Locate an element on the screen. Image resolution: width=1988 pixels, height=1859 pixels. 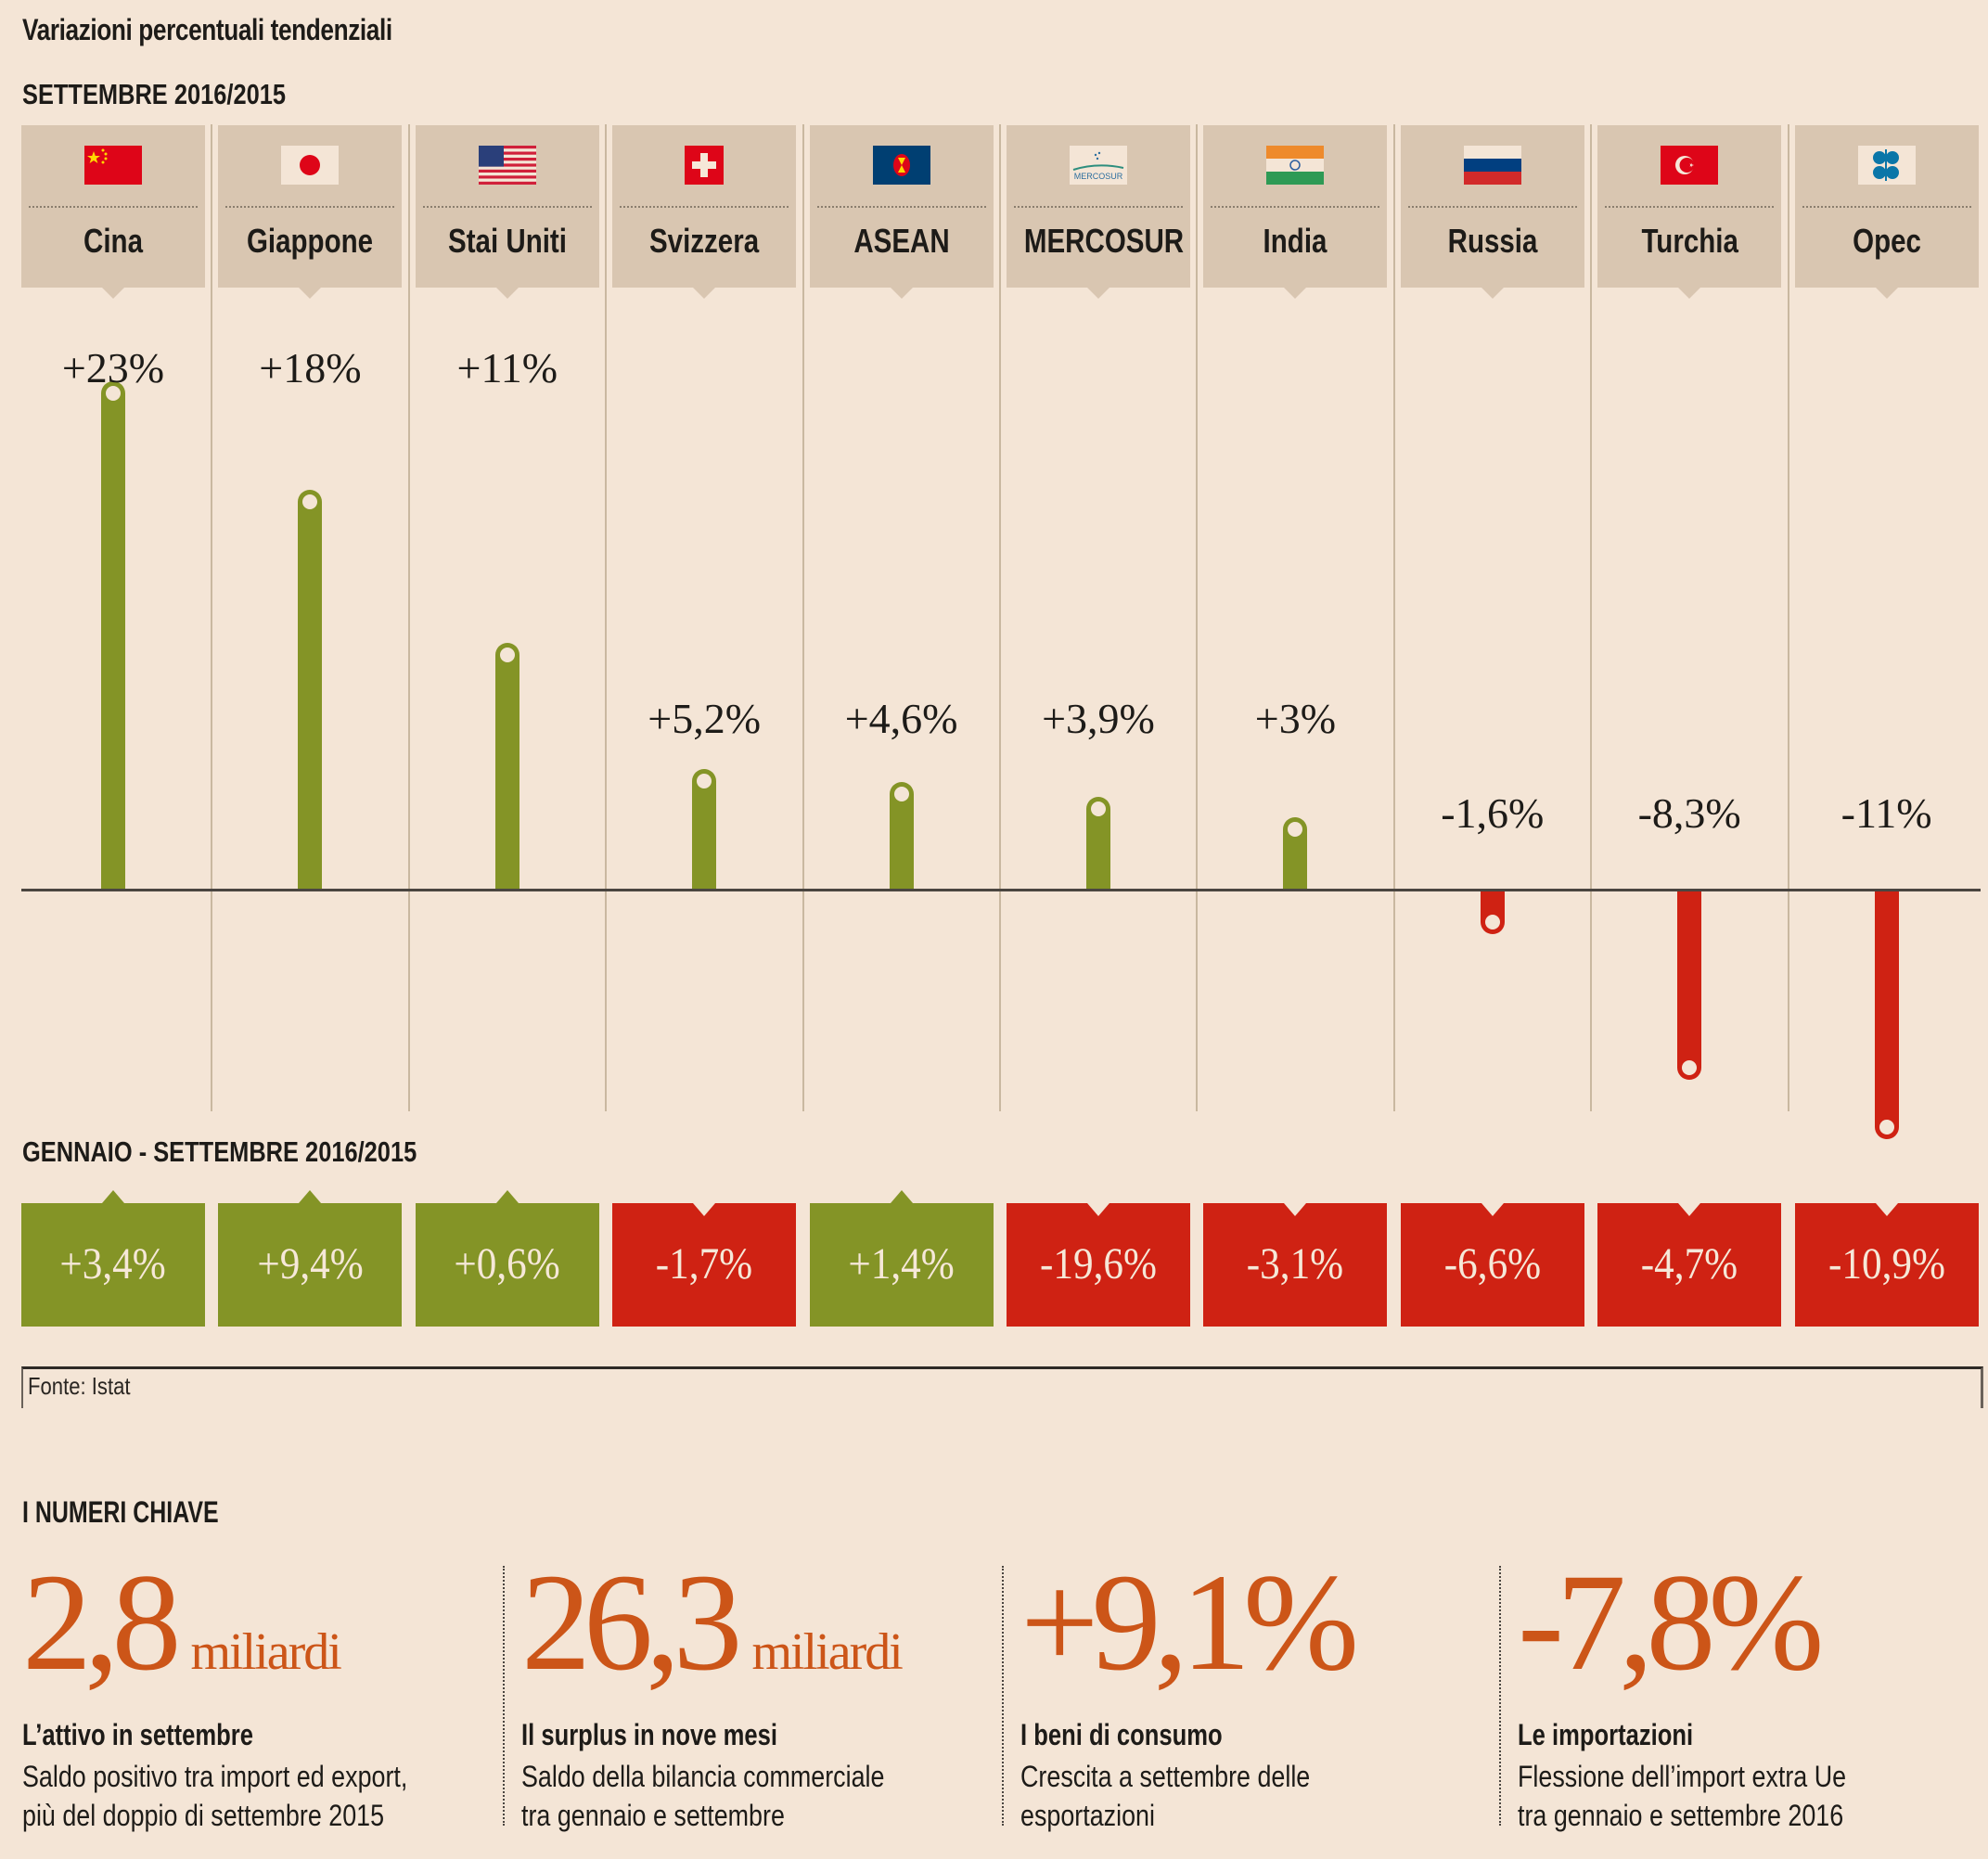
country-name-text: Svizzera is located at coordinates (704, 241).